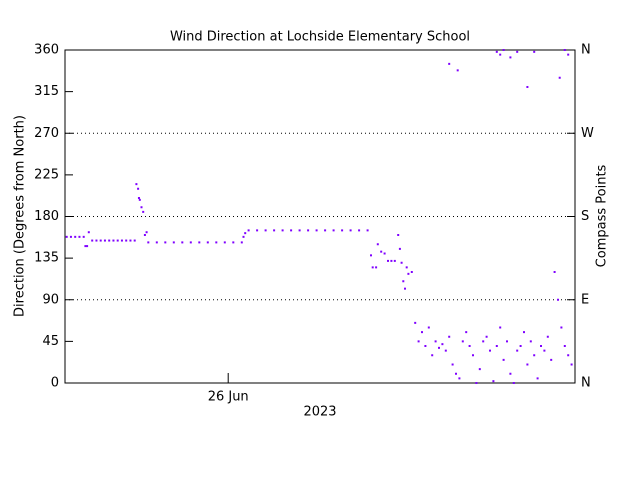 The image size is (640, 480). Describe the element at coordinates (602, 215) in the screenshot. I see `y2-axis-label: Compass Points` at that location.